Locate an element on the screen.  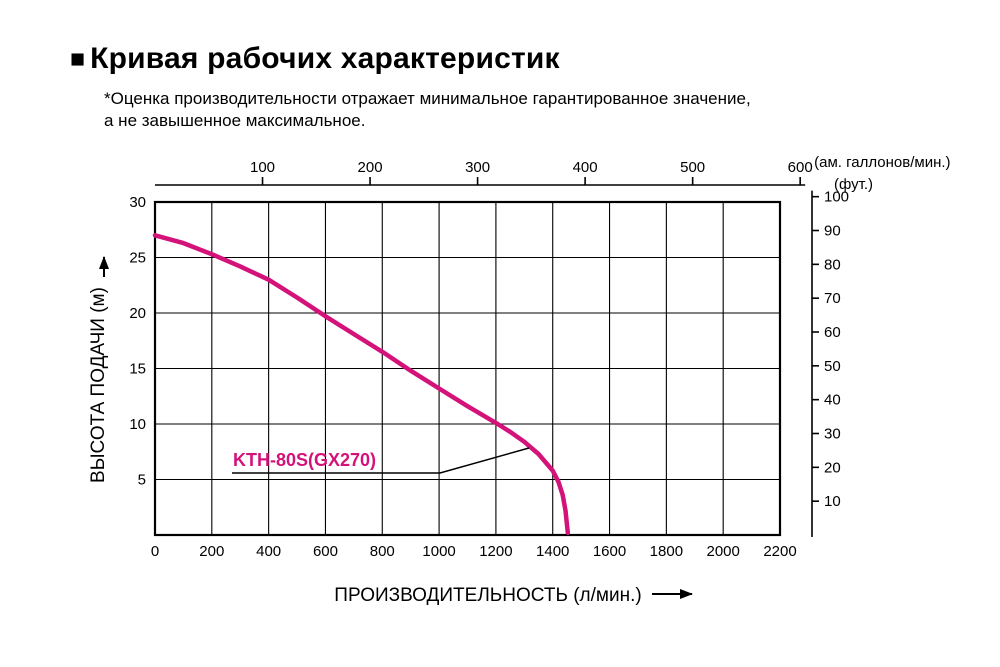
gallon-tick-label: 300 is located at coordinates (477, 167).